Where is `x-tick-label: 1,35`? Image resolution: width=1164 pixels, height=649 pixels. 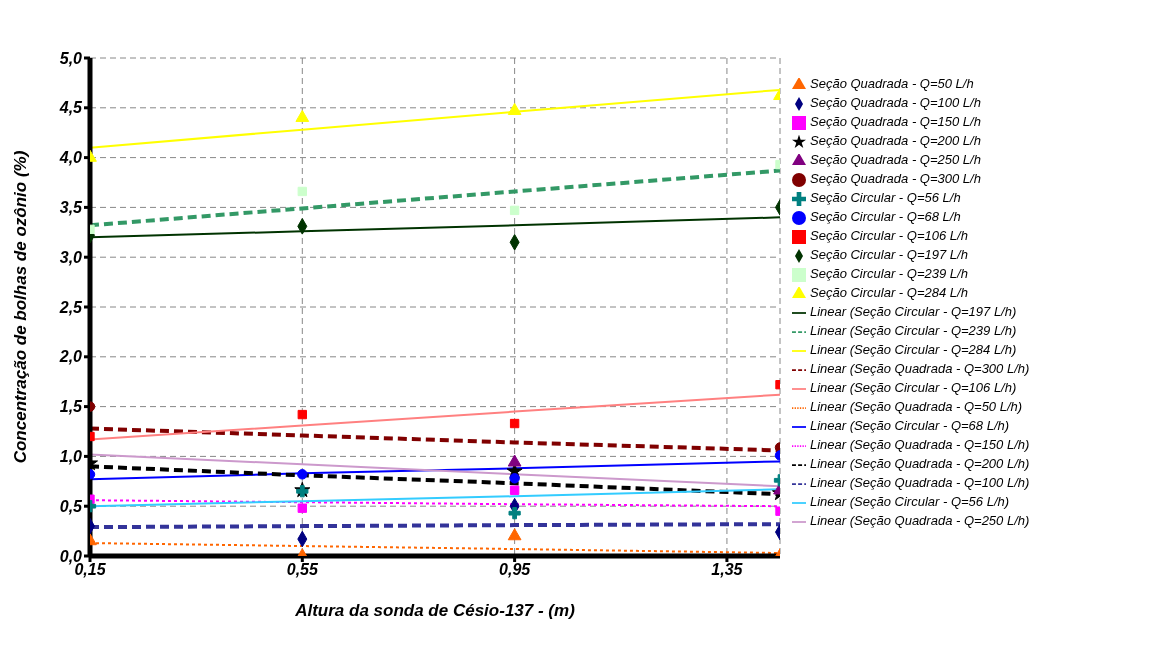
x-tick-label: 1,35 is located at coordinates (727, 570).